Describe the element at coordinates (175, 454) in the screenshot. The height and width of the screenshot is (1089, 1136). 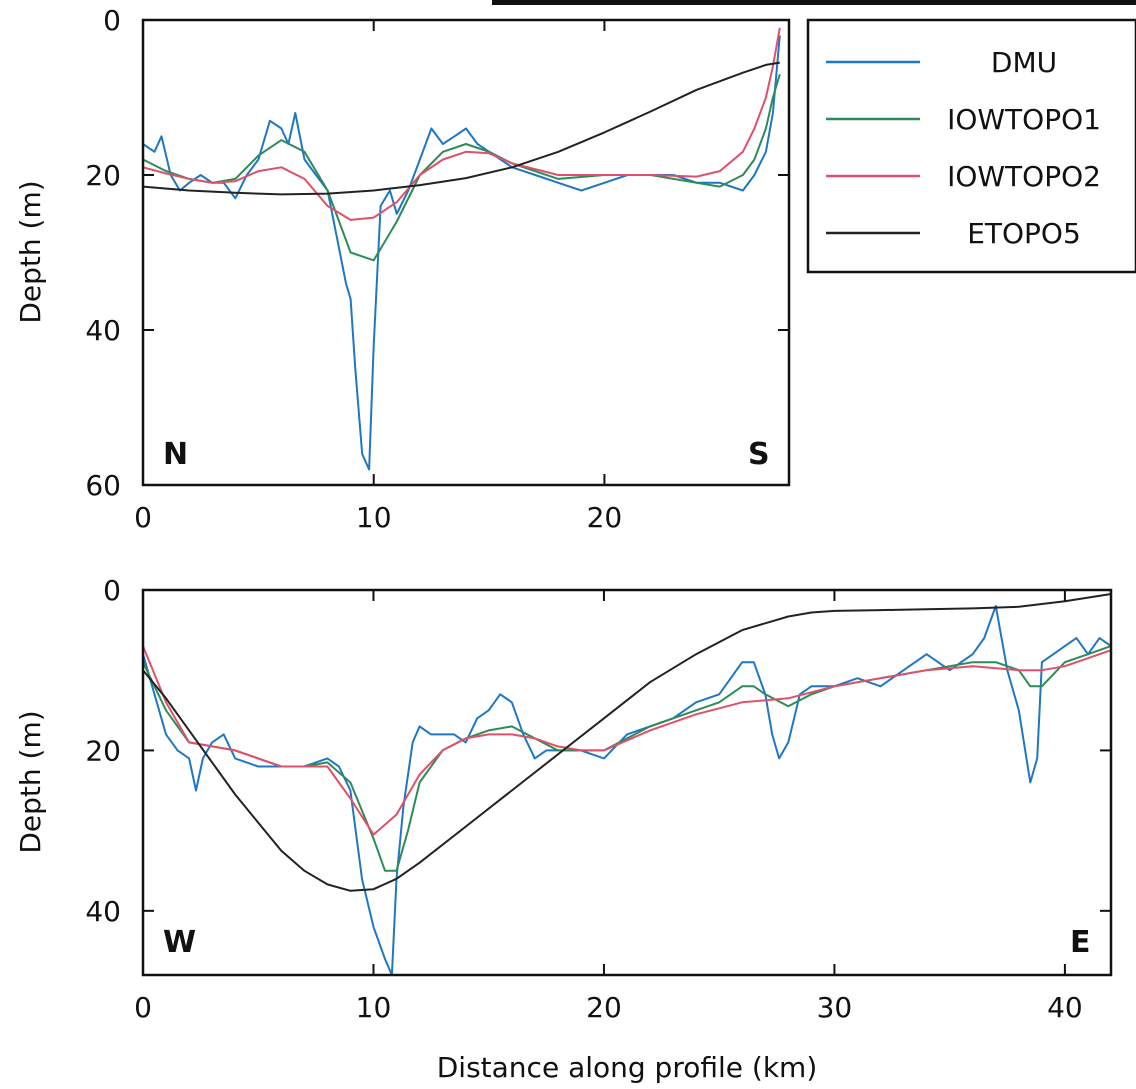
I see `top-corner-label-left: N` at that location.